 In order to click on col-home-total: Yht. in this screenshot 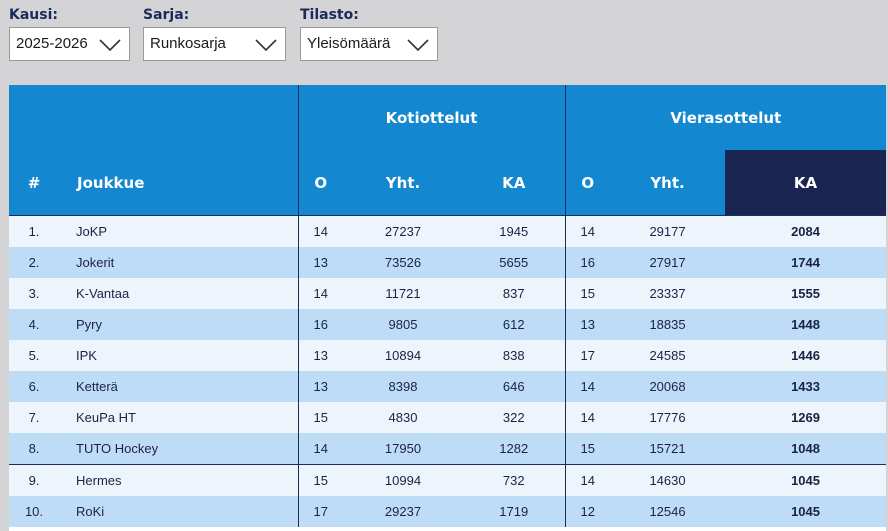, I will do `click(403, 183)`.